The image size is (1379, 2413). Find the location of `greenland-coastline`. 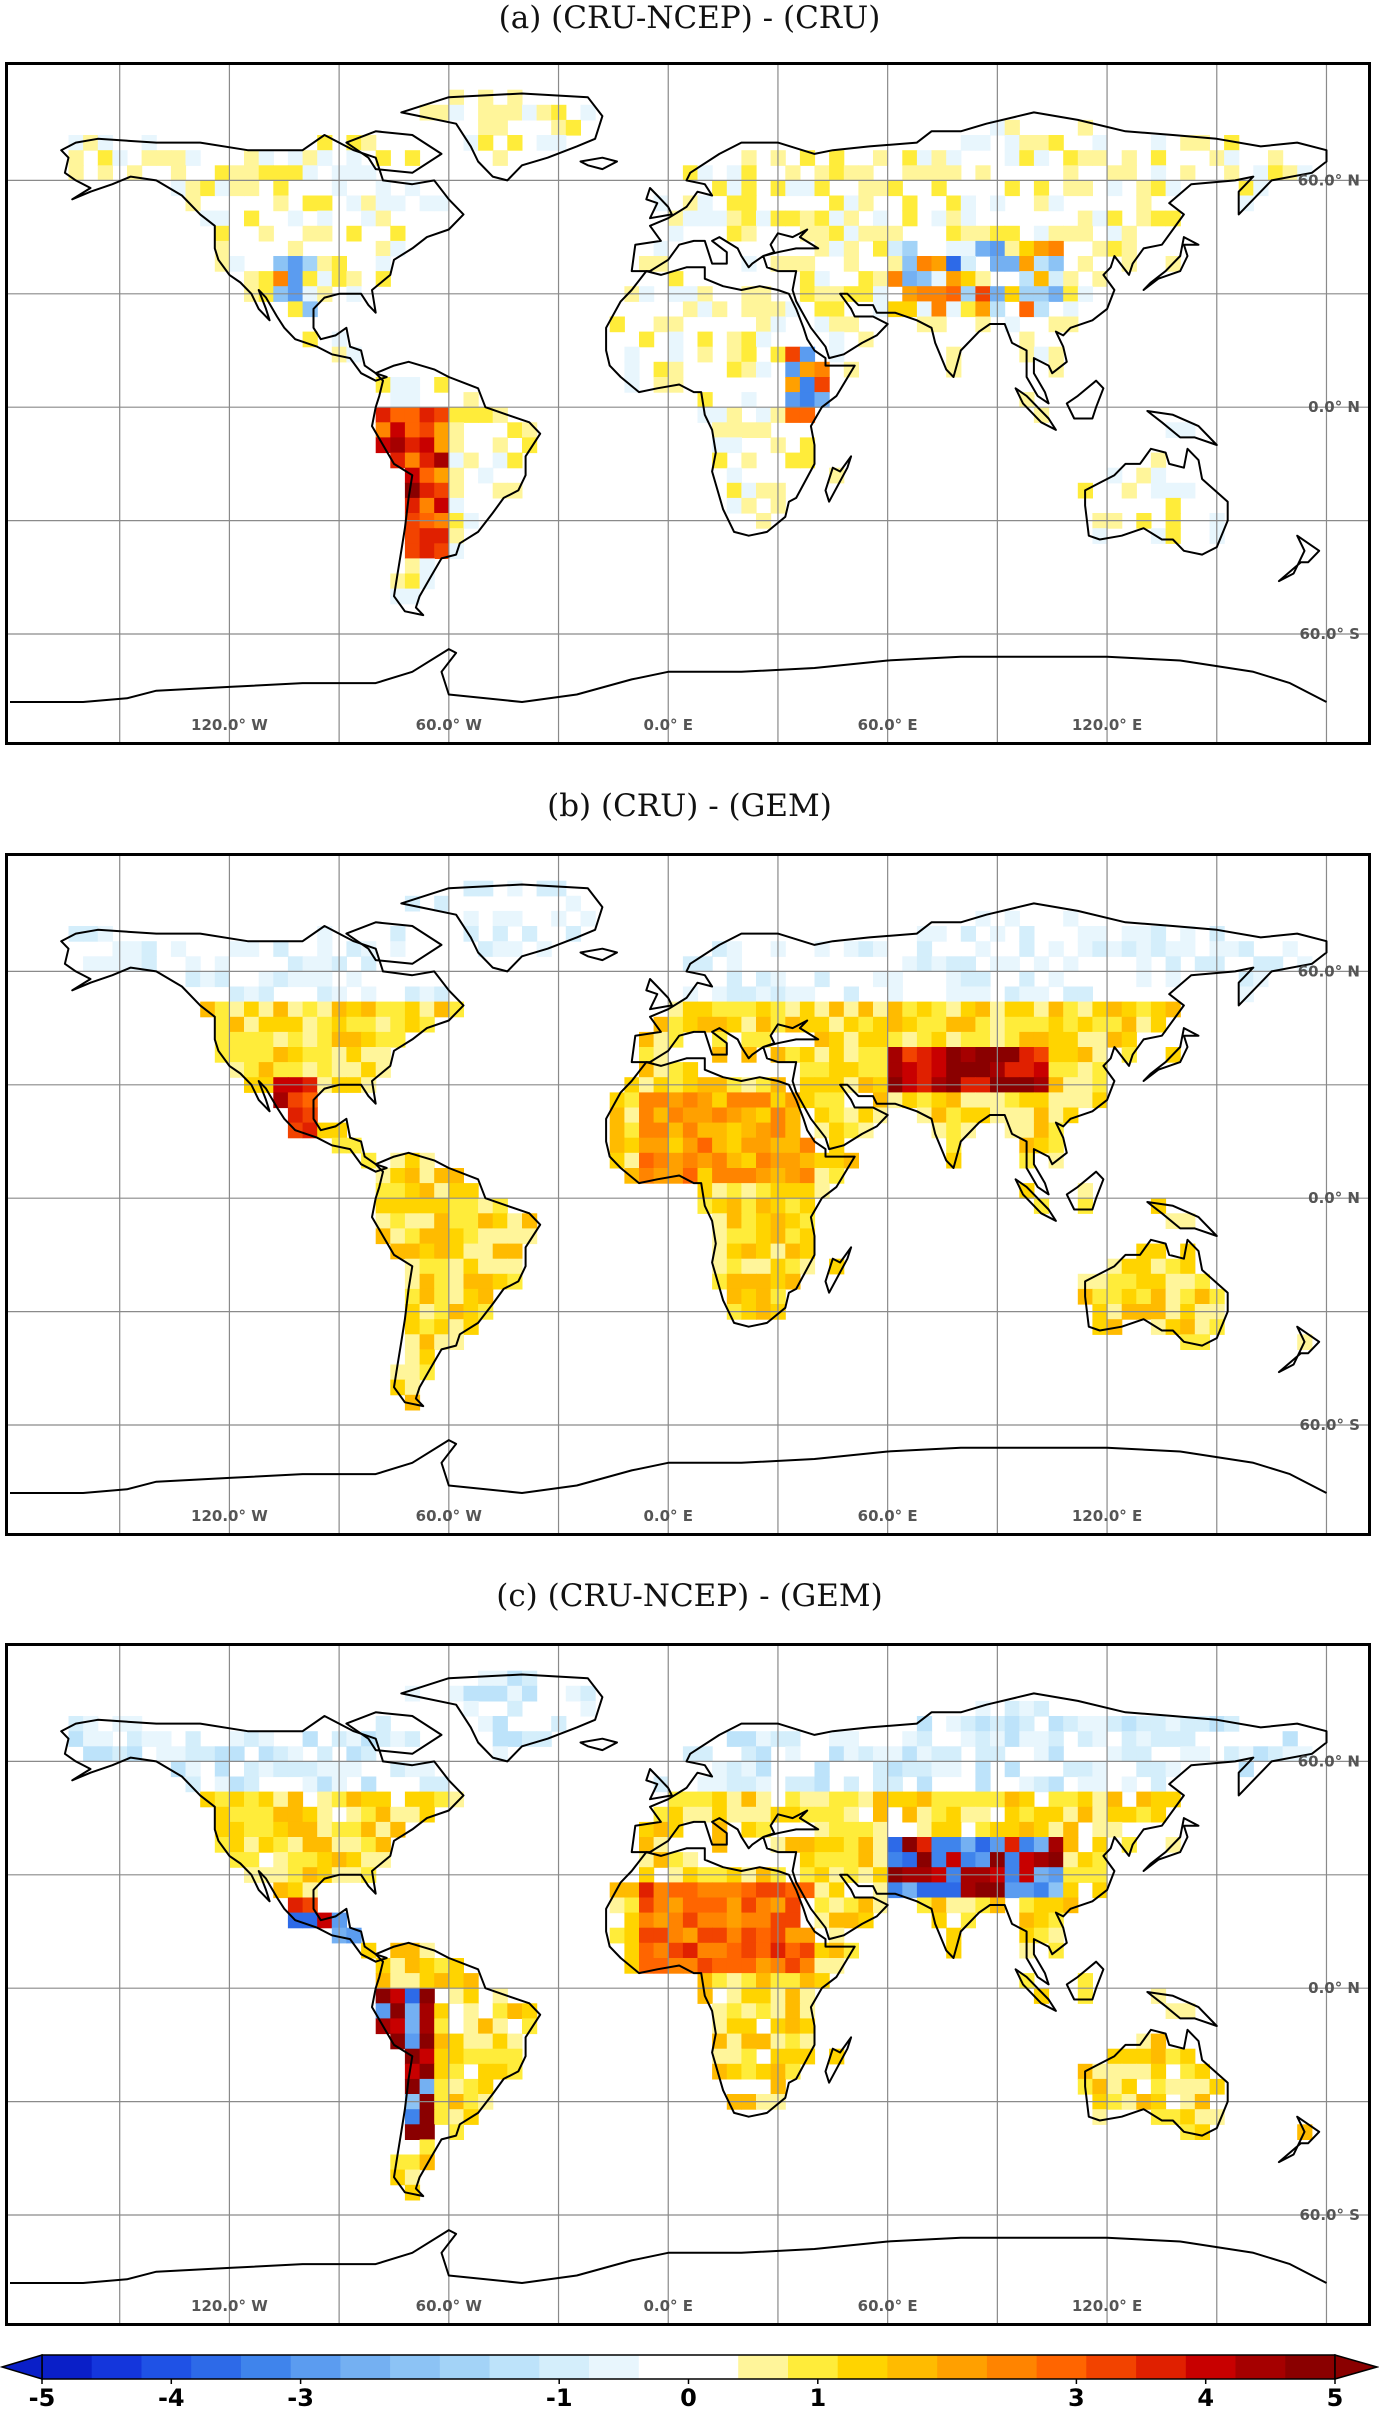

greenland-coastline is located at coordinates (502, 1718).